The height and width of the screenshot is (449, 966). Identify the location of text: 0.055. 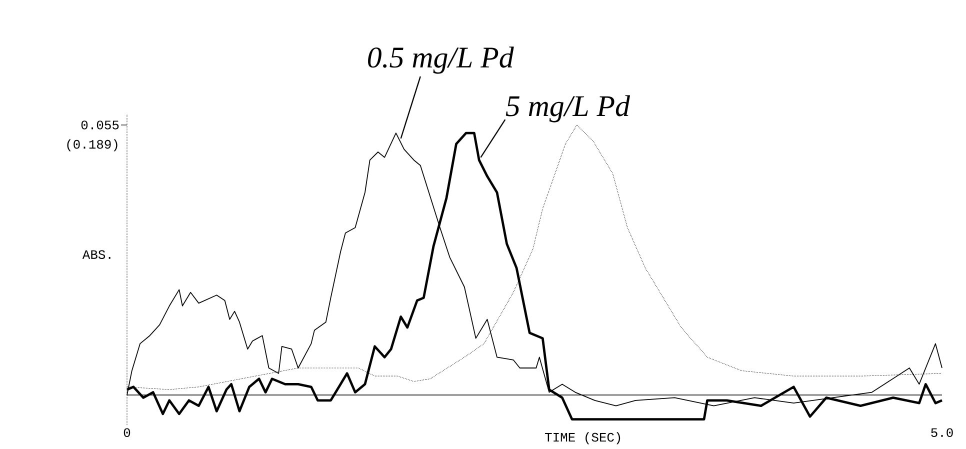
(100, 125).